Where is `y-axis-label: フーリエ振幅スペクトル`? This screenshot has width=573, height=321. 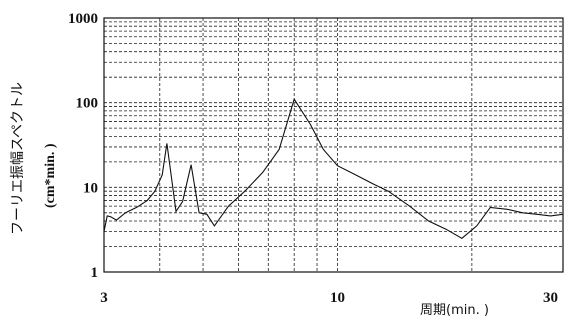
y-axis-label: フーリエ振幅スペクトル is located at coordinates (18, 158).